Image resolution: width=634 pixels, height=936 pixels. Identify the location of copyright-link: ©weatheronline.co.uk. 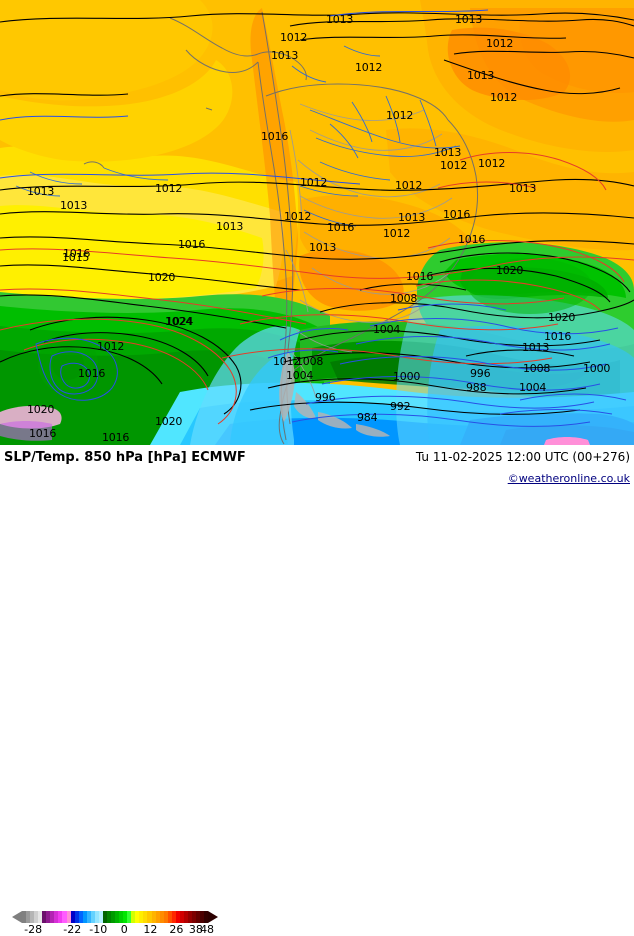
(568, 478).